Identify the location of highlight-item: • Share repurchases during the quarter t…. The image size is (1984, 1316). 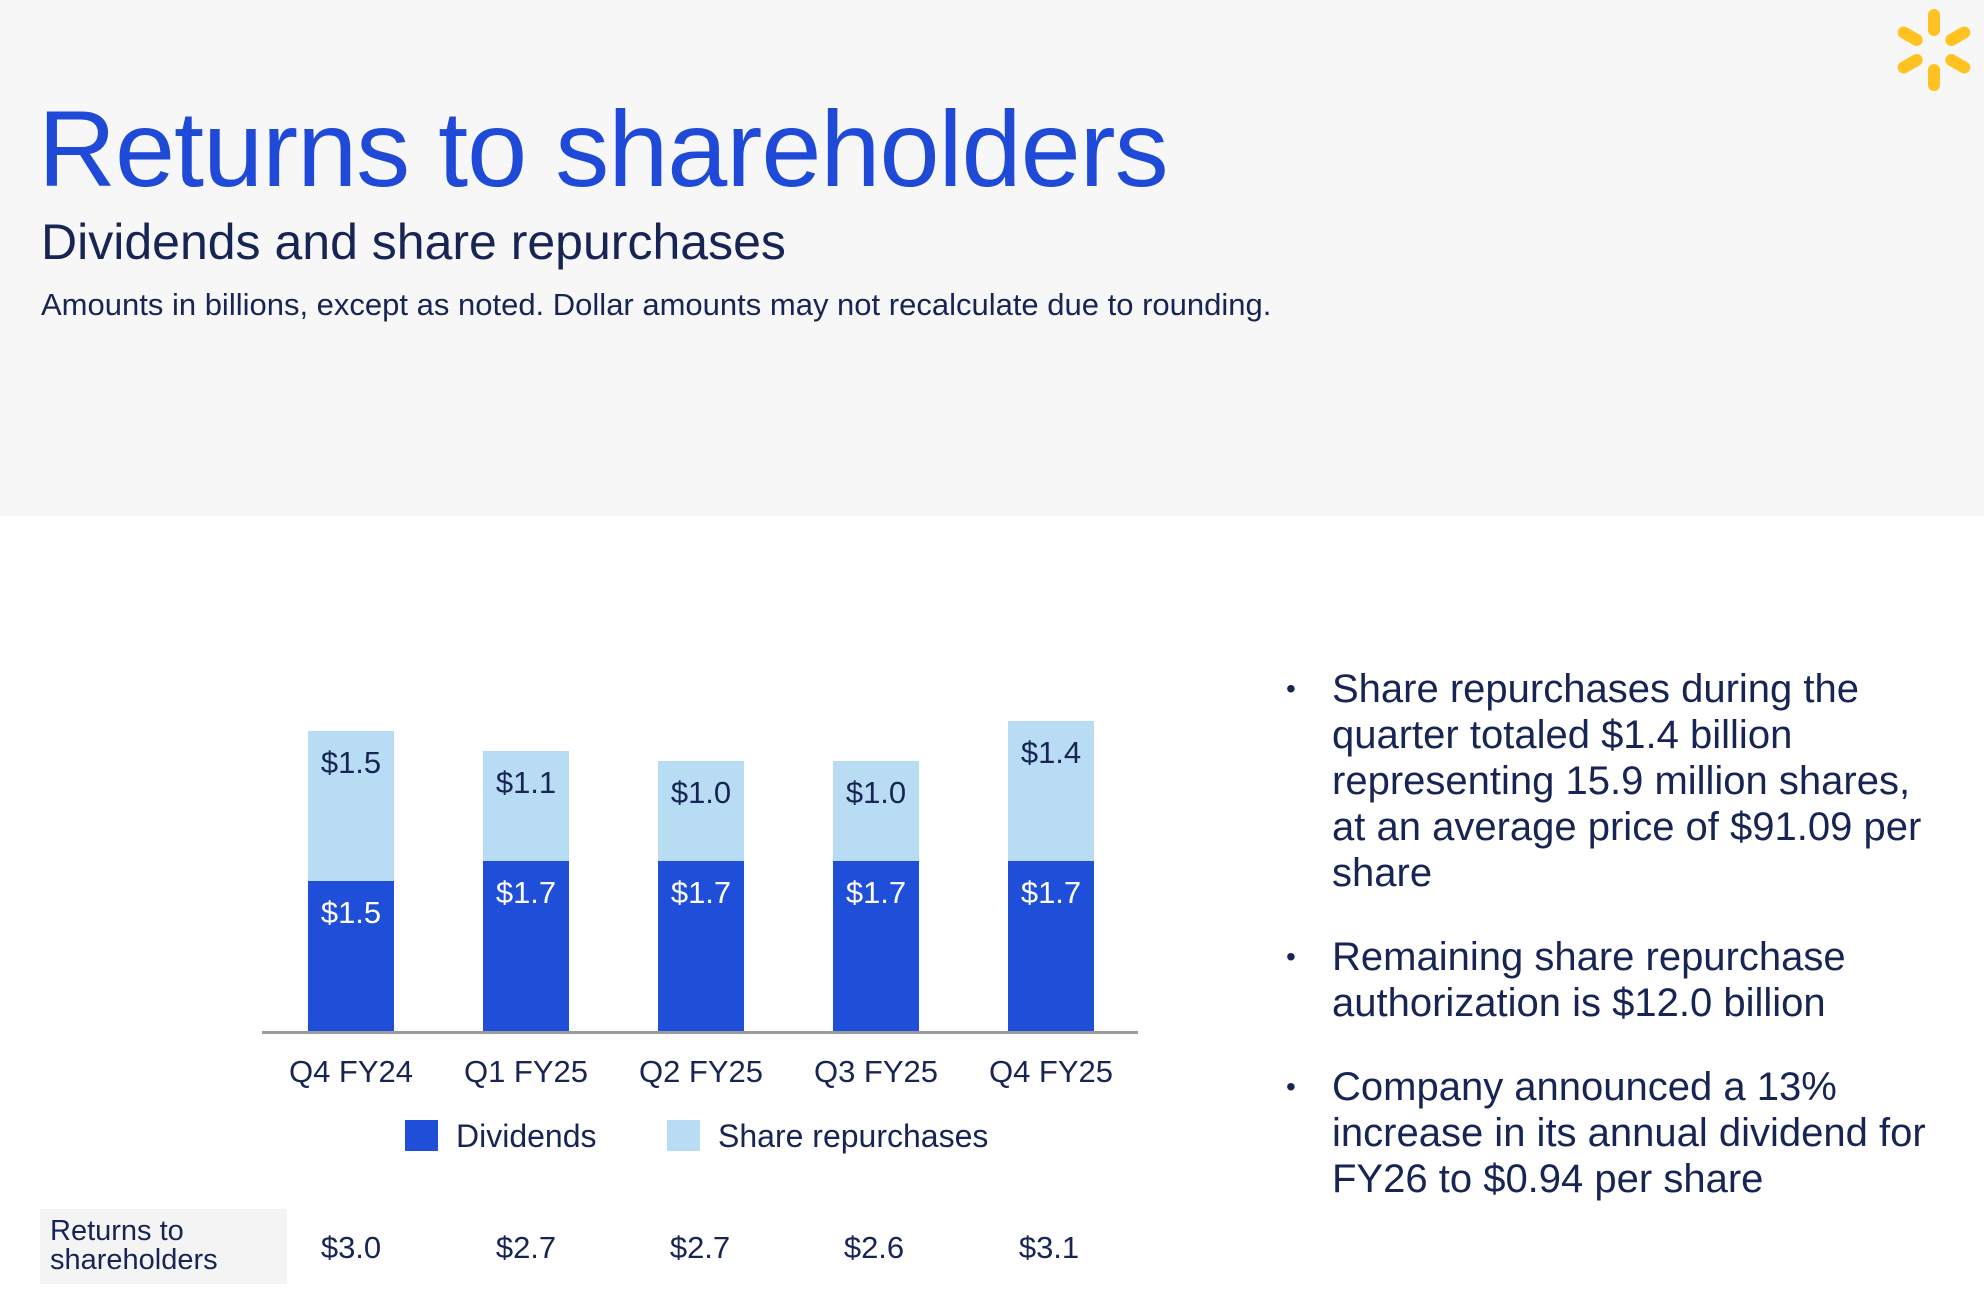
(1606, 781).